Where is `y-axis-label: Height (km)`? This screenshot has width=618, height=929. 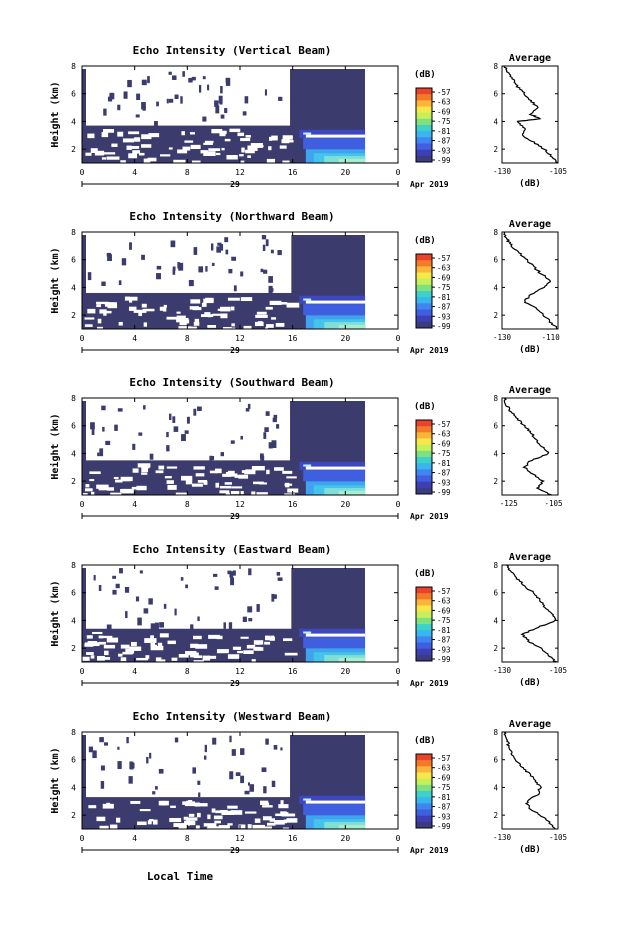
y-axis-label: Height (km) is located at coordinates (55, 613).